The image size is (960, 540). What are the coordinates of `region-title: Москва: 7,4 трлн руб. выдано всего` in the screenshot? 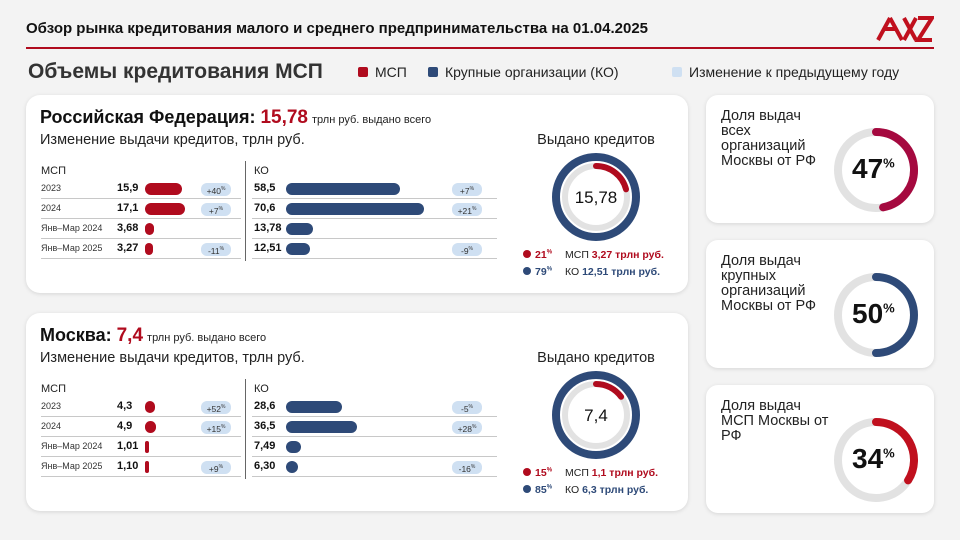 It's located at (153, 336).